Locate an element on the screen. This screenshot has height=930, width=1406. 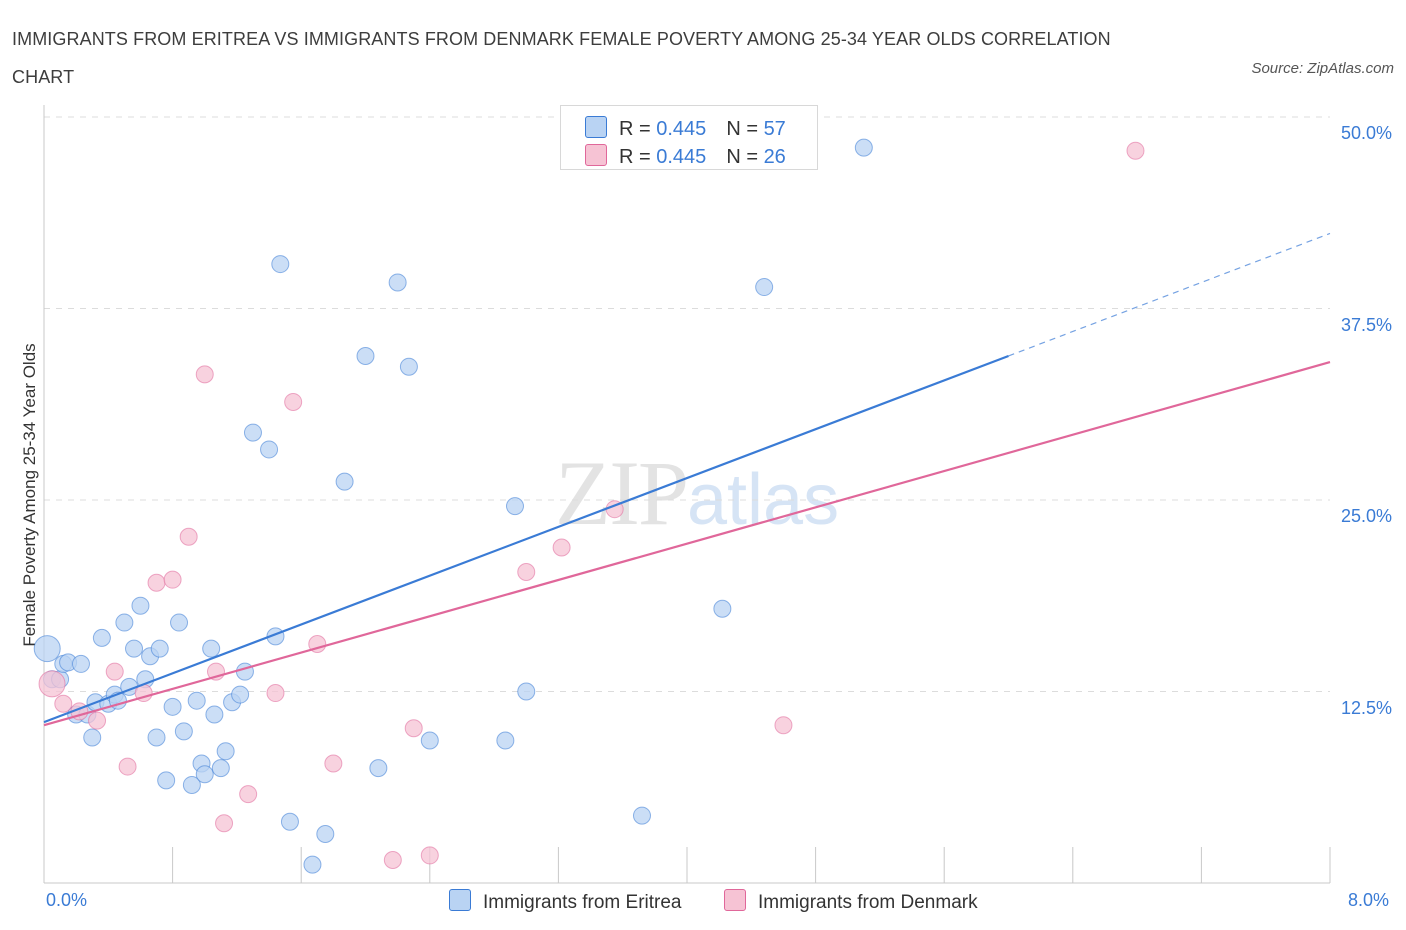
legend-row-denmark: R = 0.445 N = 26 is located at coordinates (685, 158).